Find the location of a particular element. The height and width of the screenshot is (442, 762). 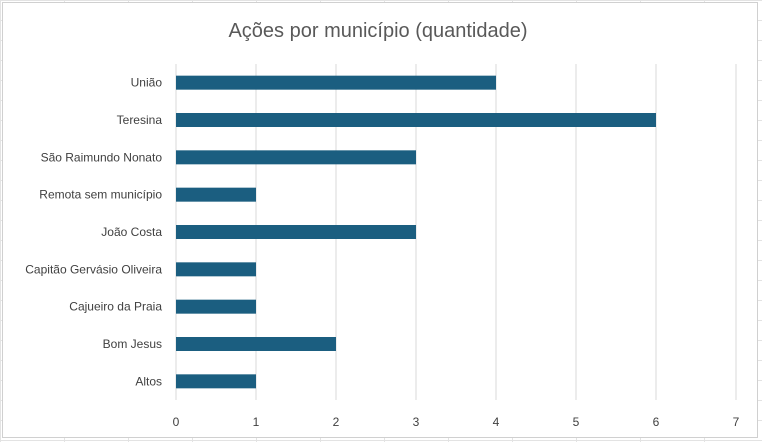

x-tick-label: 6 is located at coordinates (656, 422).